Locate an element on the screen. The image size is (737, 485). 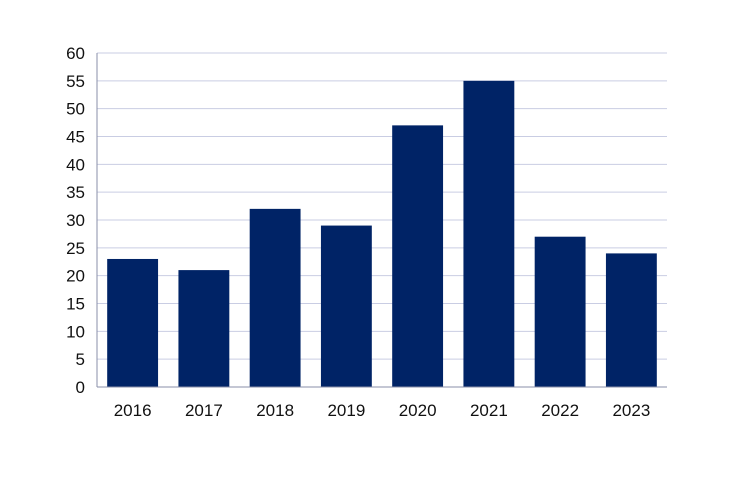
bar-2020 is located at coordinates (418, 256).